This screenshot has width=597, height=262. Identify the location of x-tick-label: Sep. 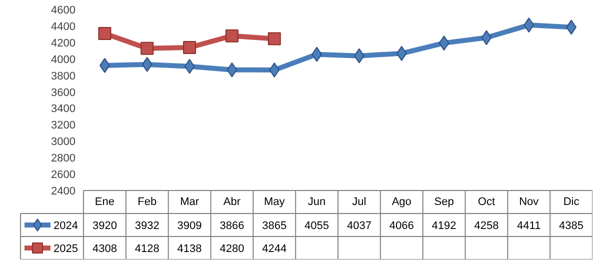
(444, 202).